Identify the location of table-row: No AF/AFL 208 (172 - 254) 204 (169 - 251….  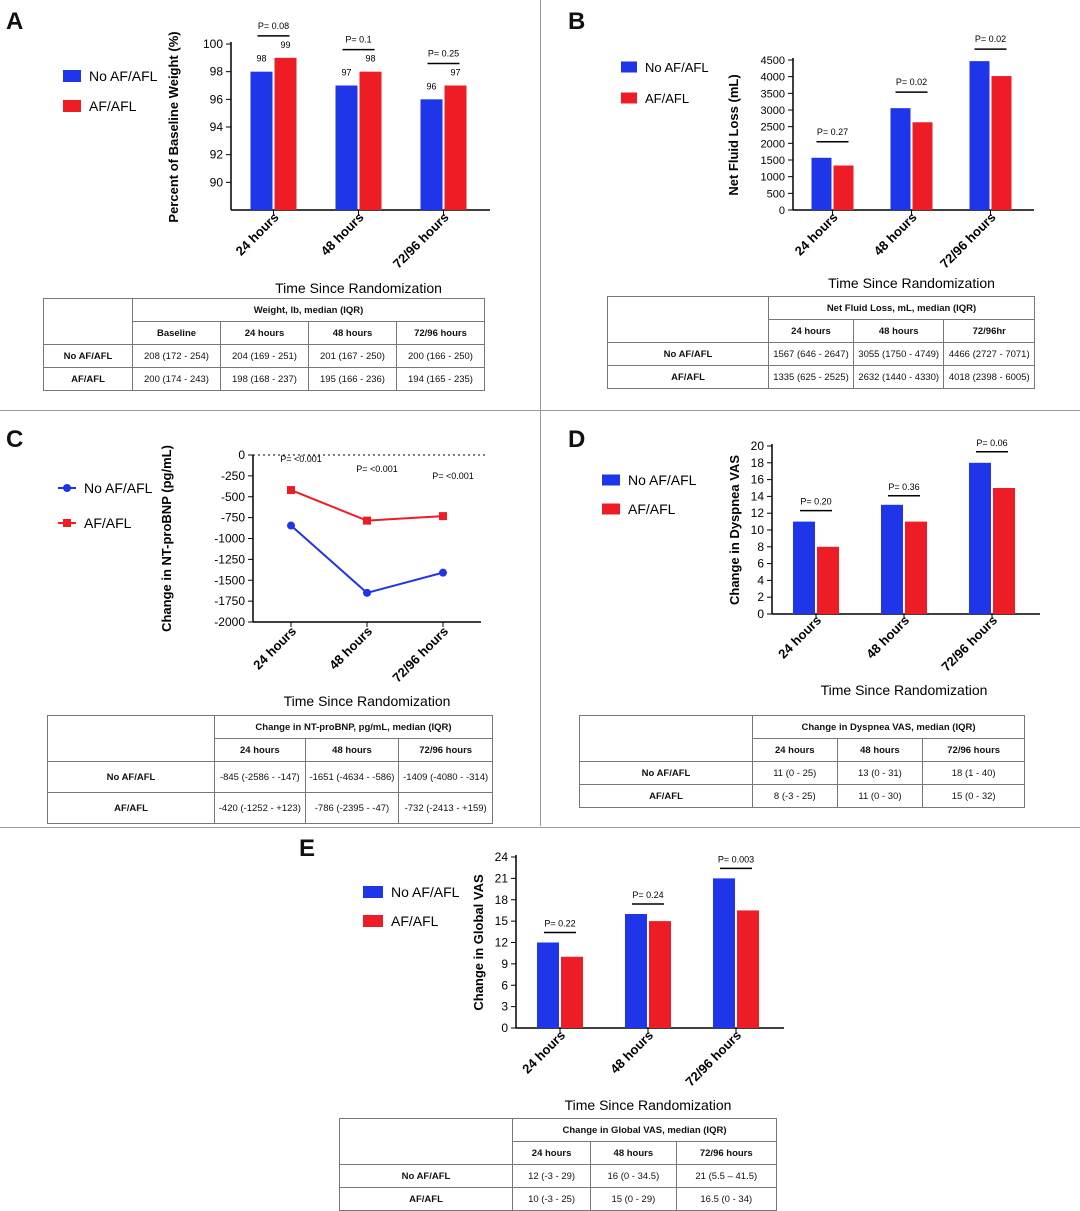
(264, 356).